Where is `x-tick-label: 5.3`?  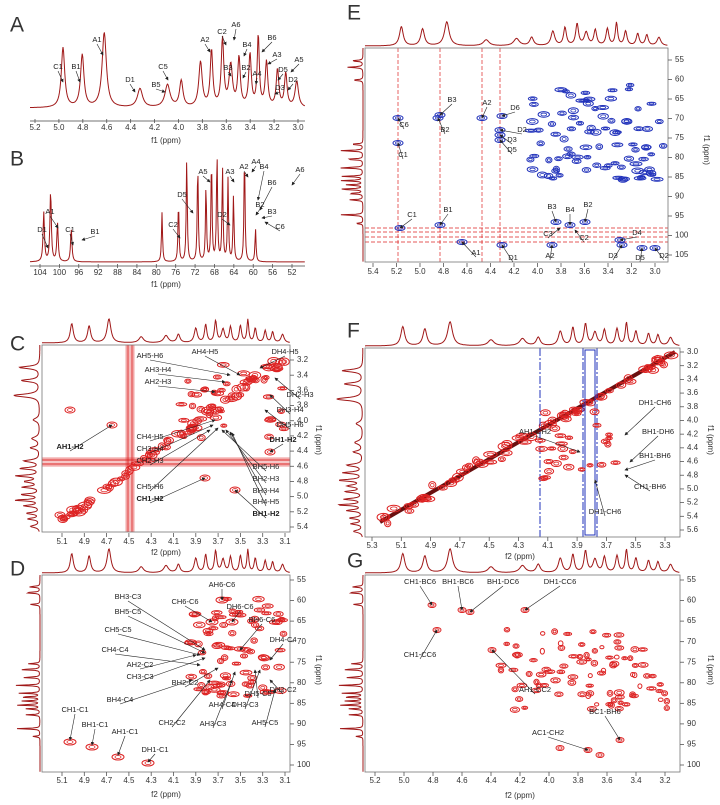 x-tick-label: 5.3 is located at coordinates (372, 545).